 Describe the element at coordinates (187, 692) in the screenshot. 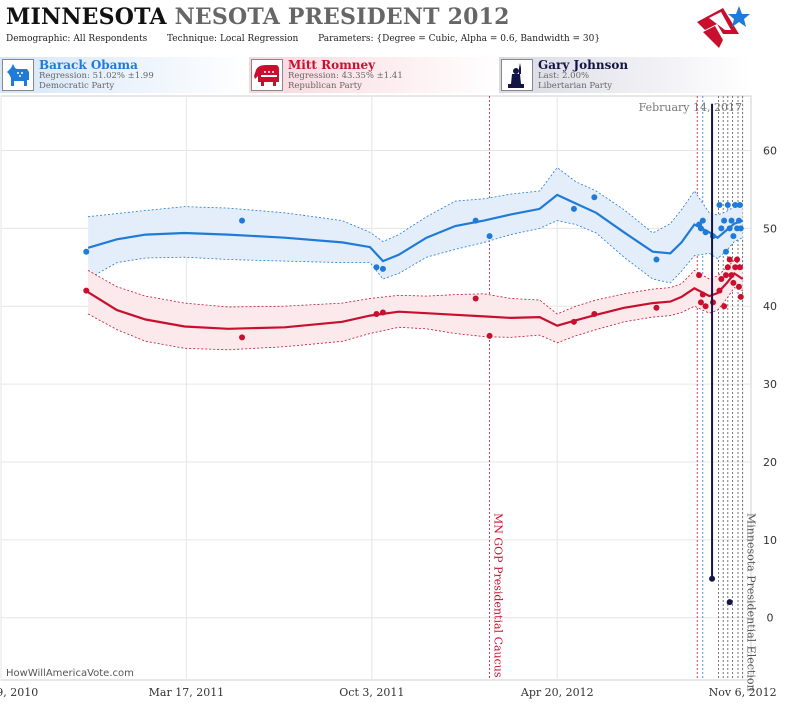

I see `x-tick-label: Mar 17, 2011` at that location.